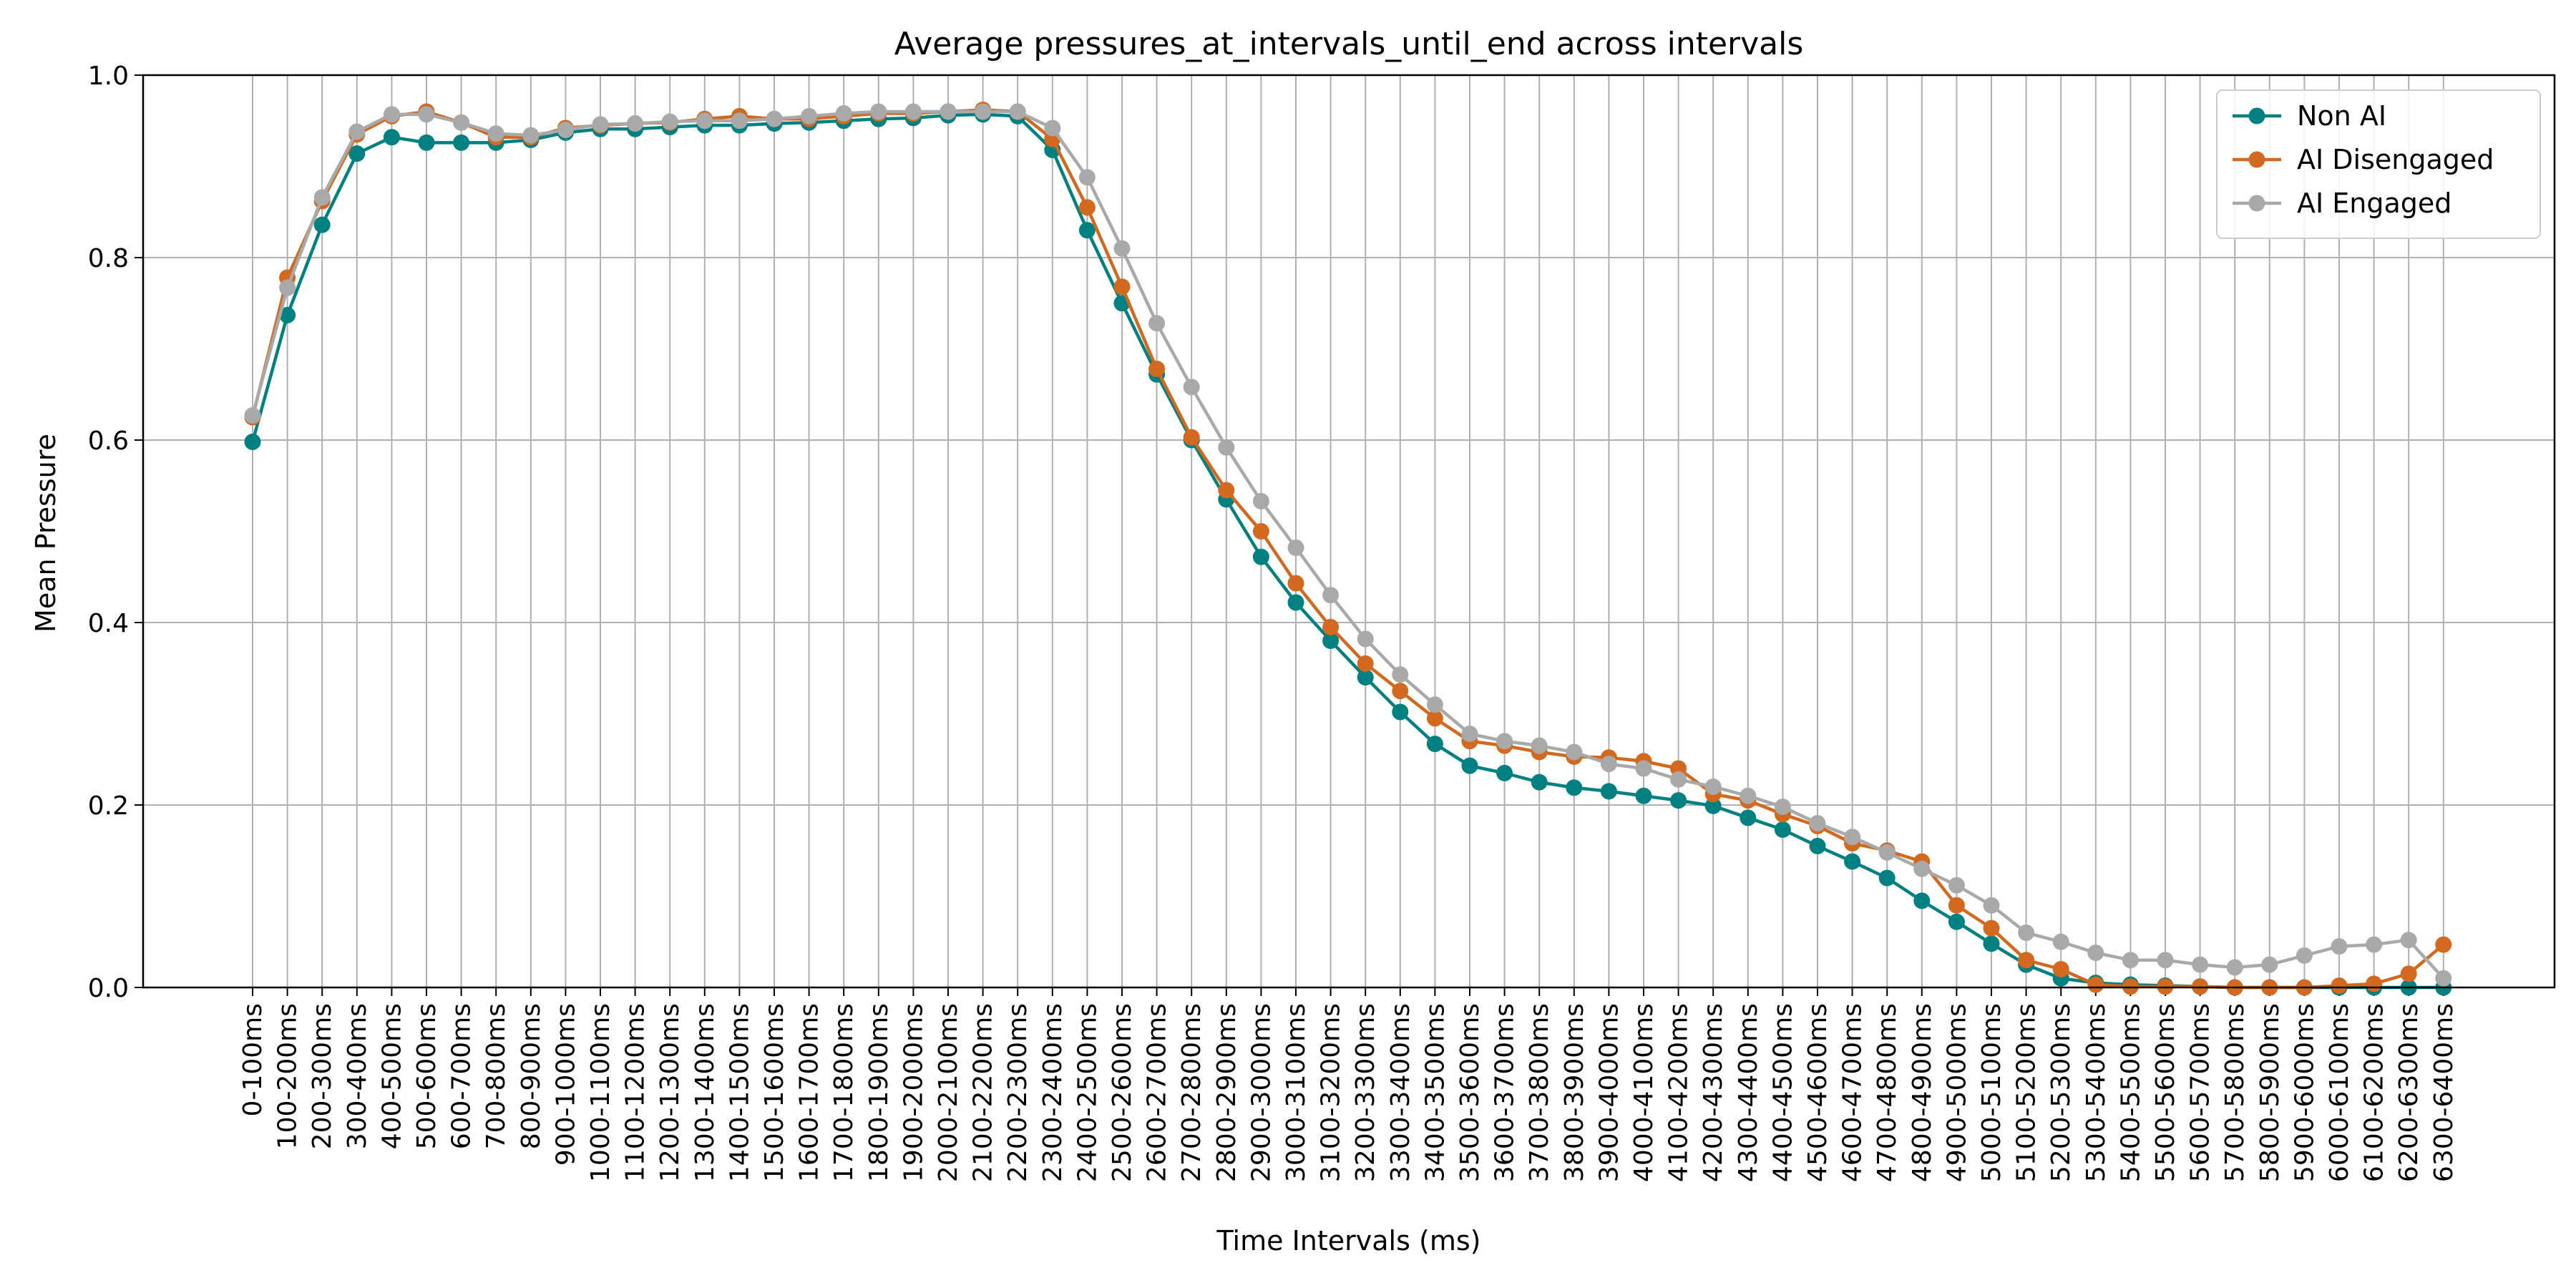  I want to click on x-tick-label: 3100-3200ms, so click(1331, 1092).